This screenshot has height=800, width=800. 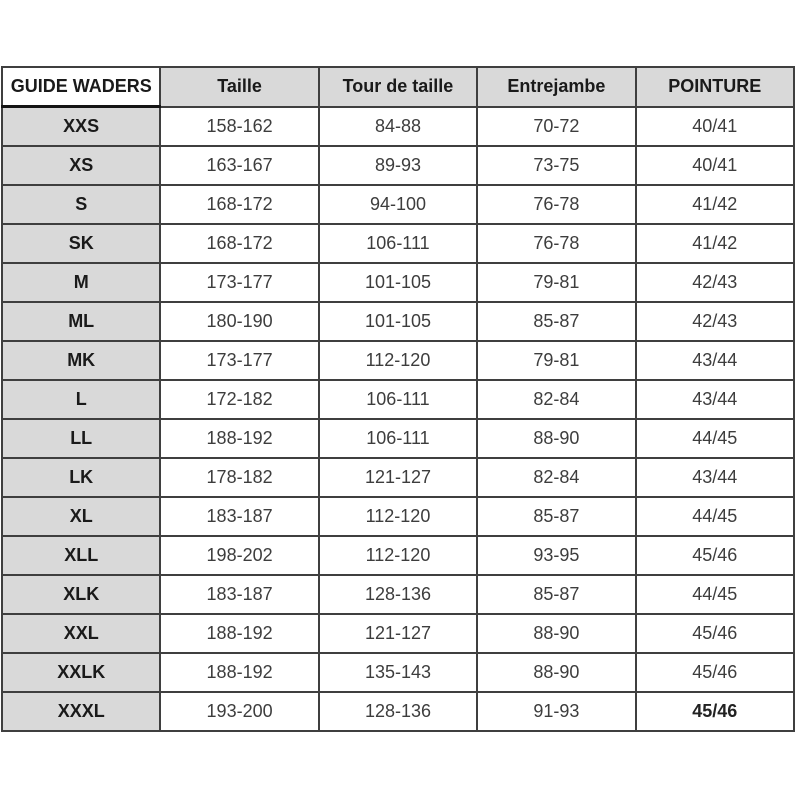 I want to click on table-row: XLL 198-202 112-120 93-95 45/46, so click(x=398, y=555).